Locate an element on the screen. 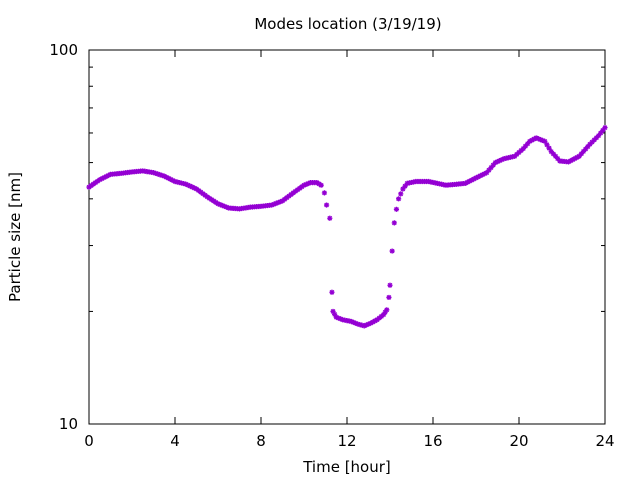  x-tick-label: 20 is located at coordinates (518, 441).